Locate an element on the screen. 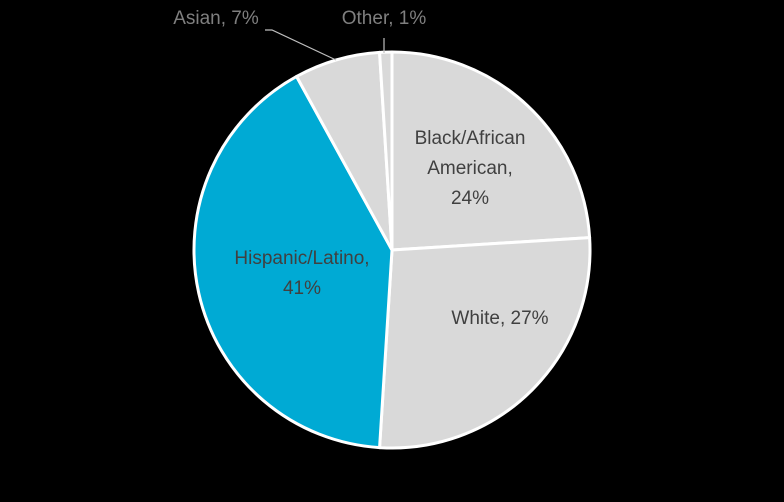  pie-slice-black-african-american is located at coordinates (491, 151).